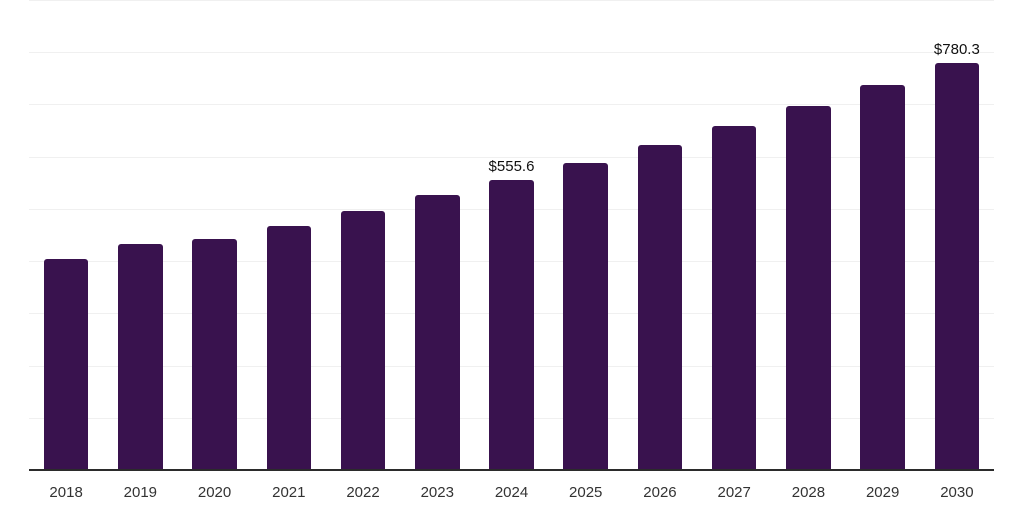  What do you see at coordinates (511, 492) in the screenshot?
I see `x-tick-label-2024: 2024` at bounding box center [511, 492].